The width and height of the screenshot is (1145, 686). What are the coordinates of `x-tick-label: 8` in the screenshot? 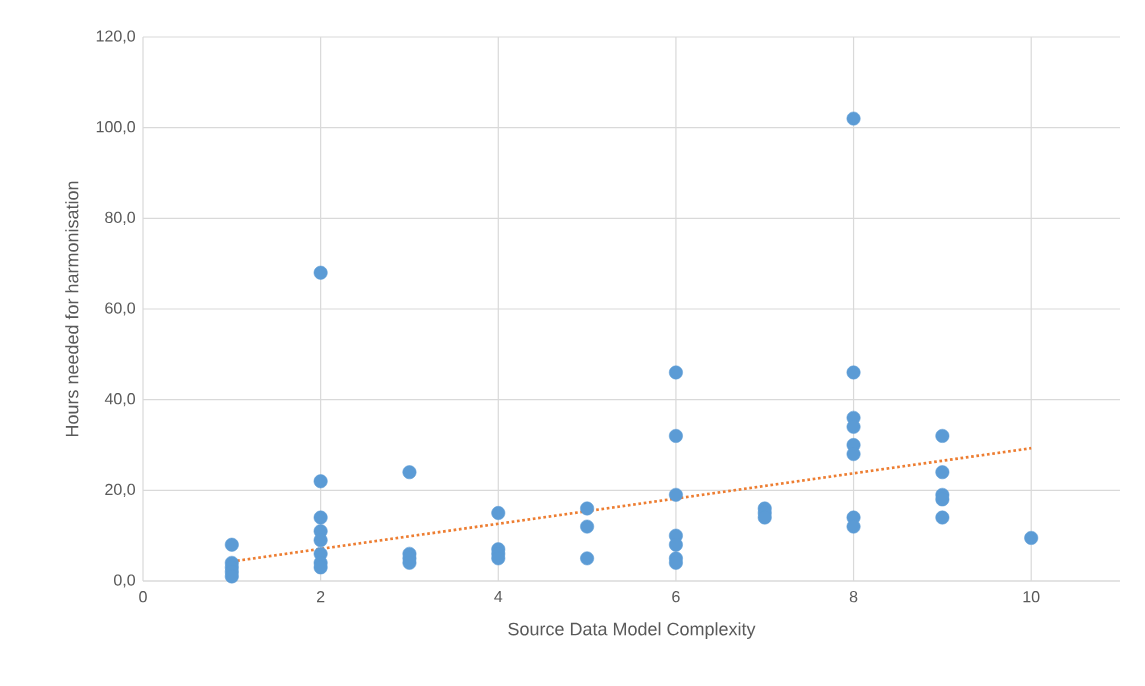 It's located at (853, 597).